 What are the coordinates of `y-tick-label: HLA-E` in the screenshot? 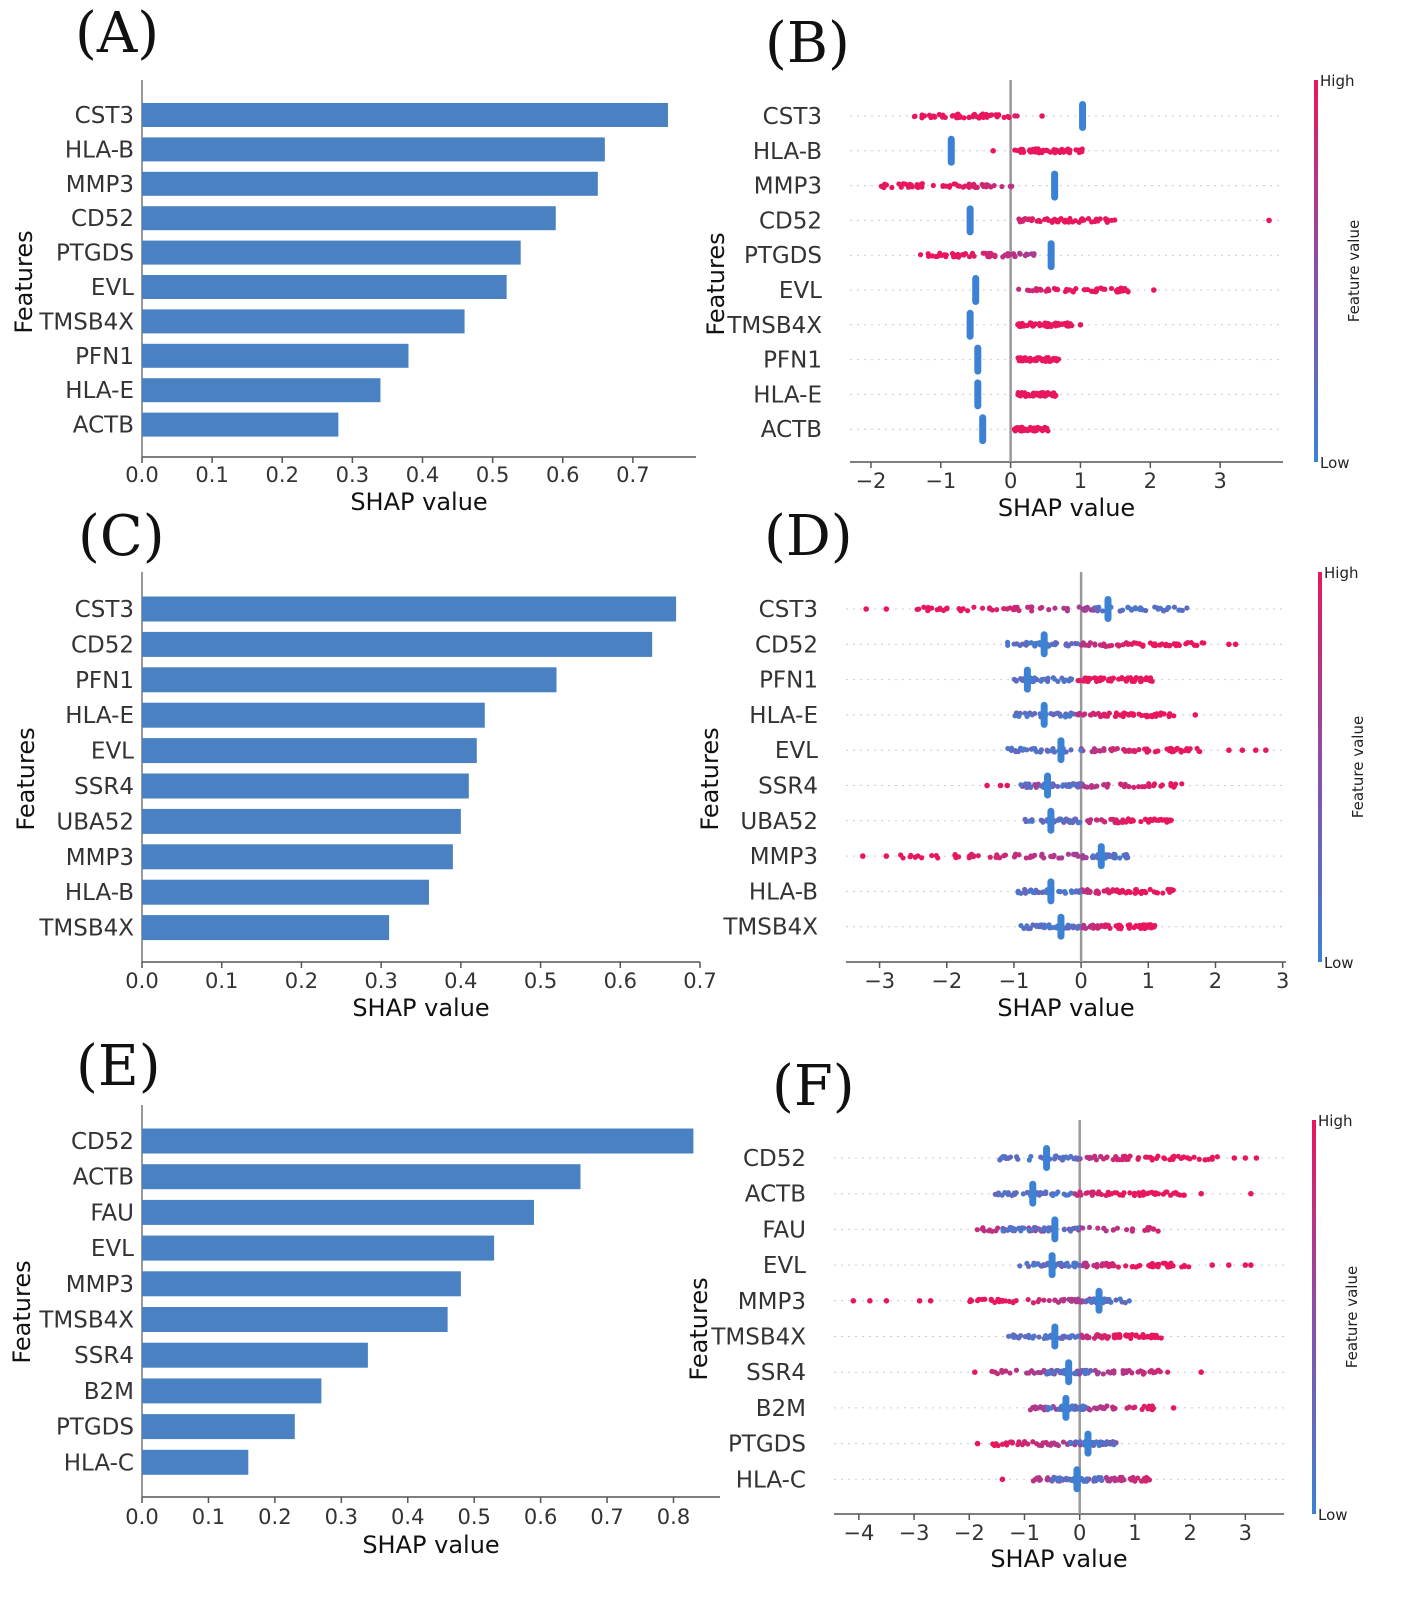 It's located at (99, 391).